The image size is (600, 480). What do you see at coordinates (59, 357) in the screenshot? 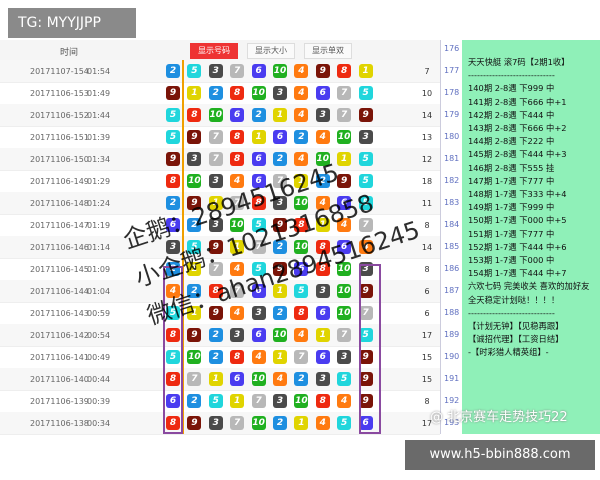
I see `row-id: 20171106-141` at bounding box center [59, 357].